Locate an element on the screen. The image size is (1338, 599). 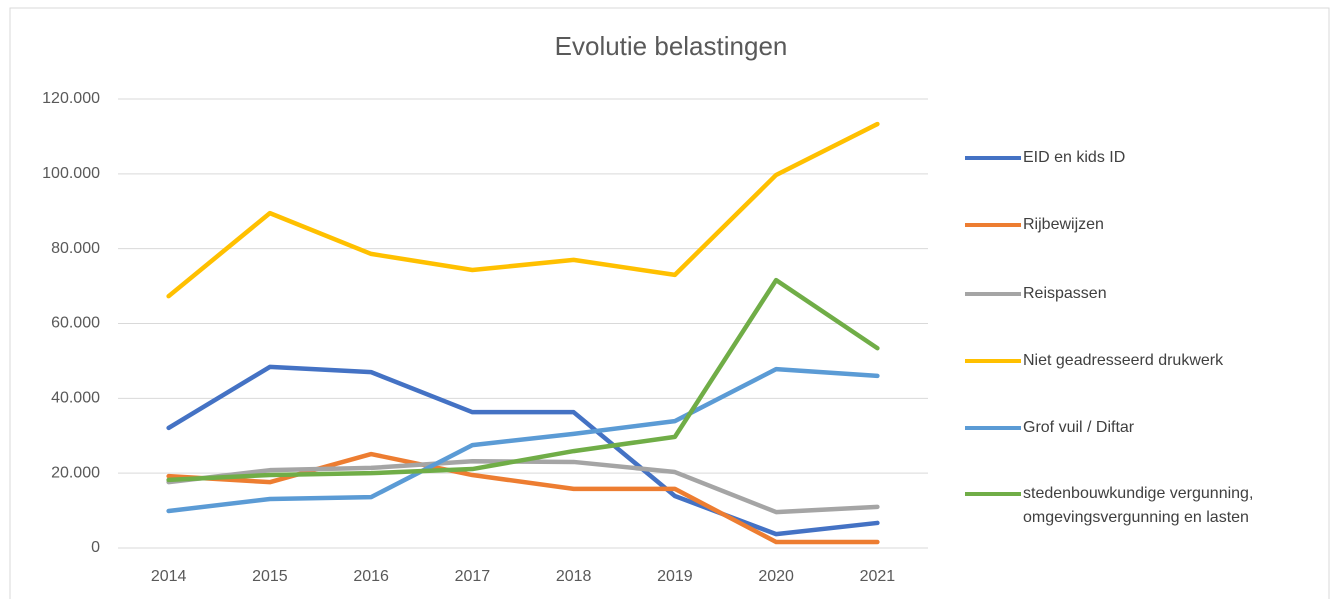
x-tick-label: 2017 is located at coordinates (473, 576).